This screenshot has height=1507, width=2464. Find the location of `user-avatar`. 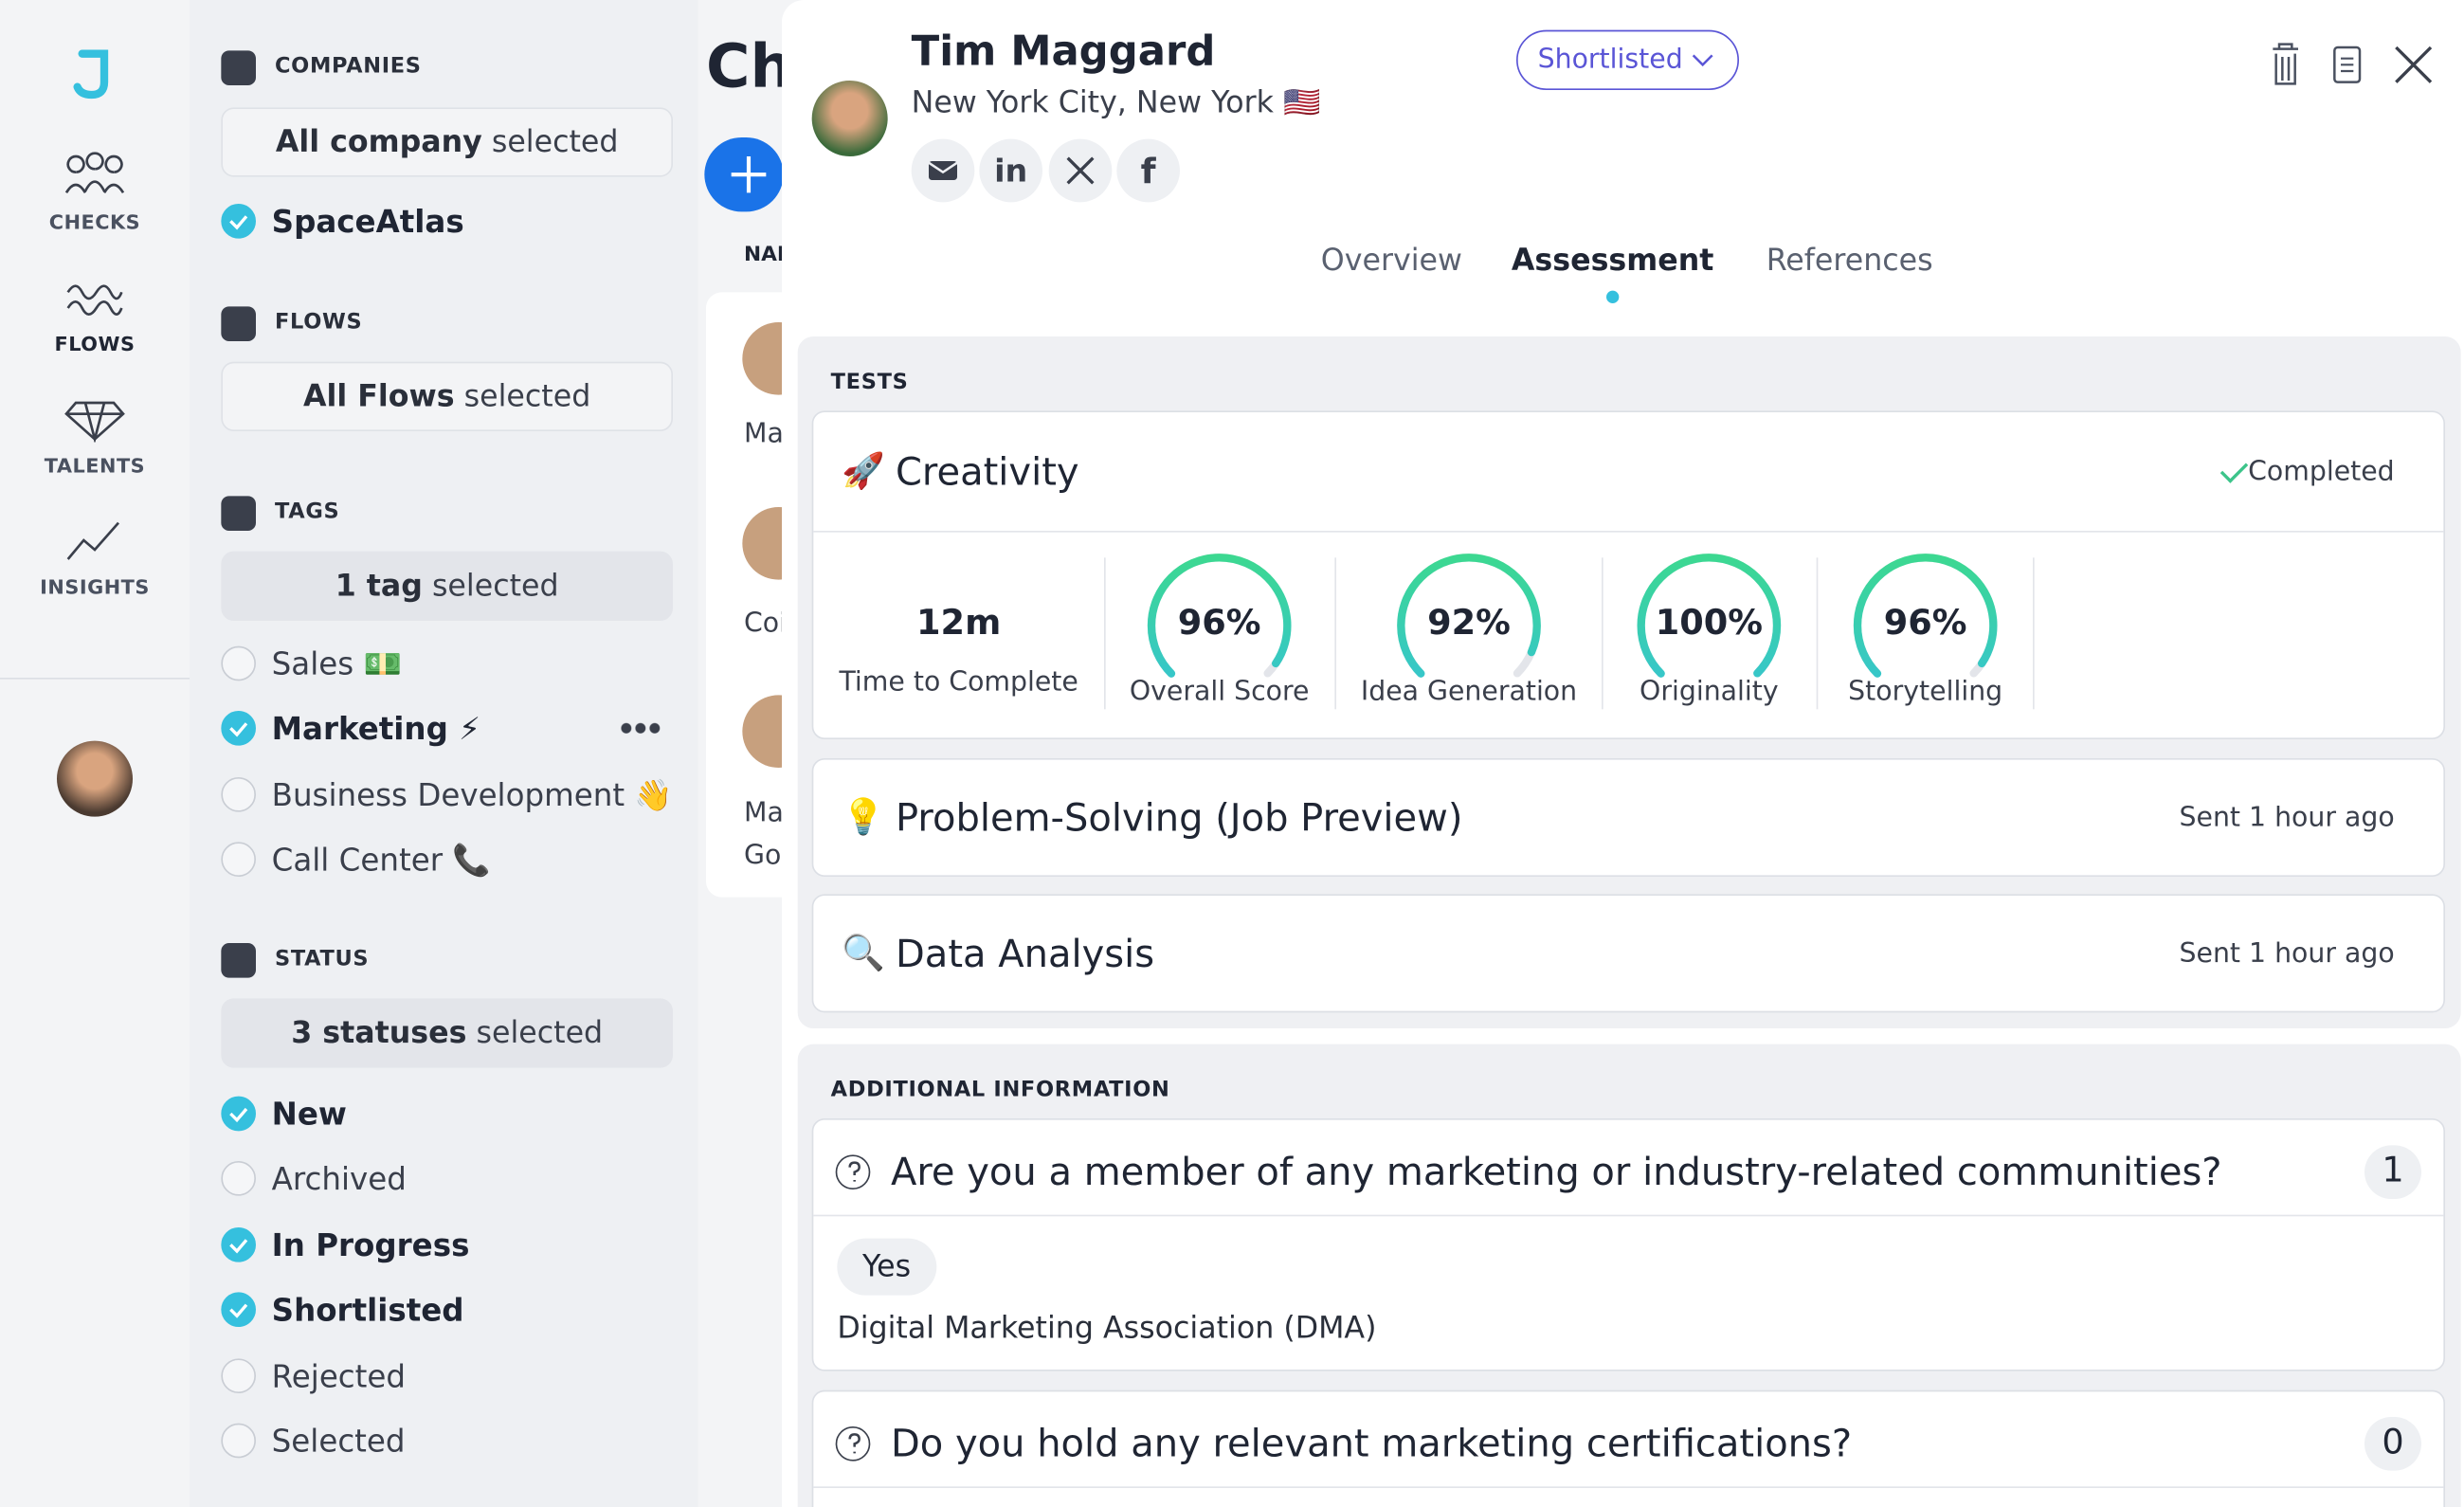

user-avatar is located at coordinates (95, 778).